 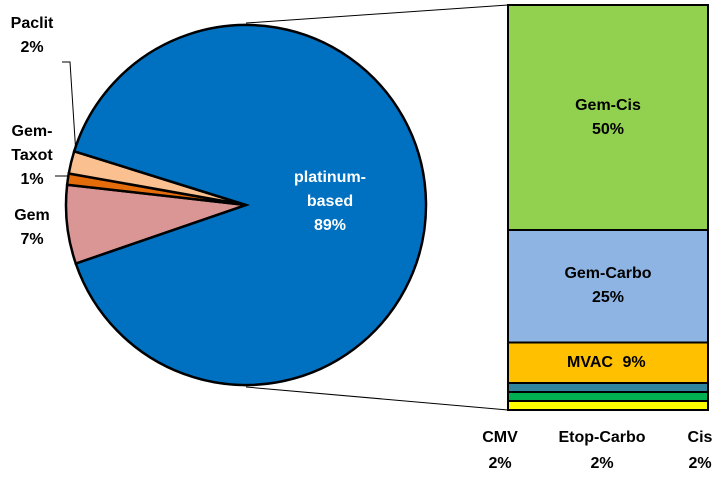 What do you see at coordinates (700, 437) in the screenshot?
I see `bar-category-label: Cis` at bounding box center [700, 437].